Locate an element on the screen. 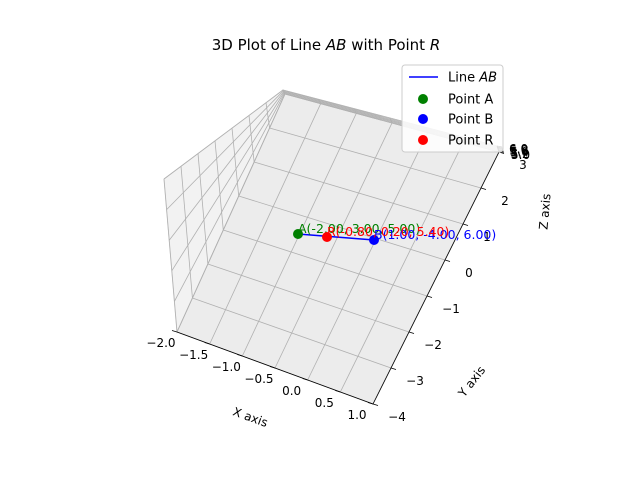 This screenshot has height=480, width=640. z-tick-label: 5.8 is located at coordinates (518, 150).